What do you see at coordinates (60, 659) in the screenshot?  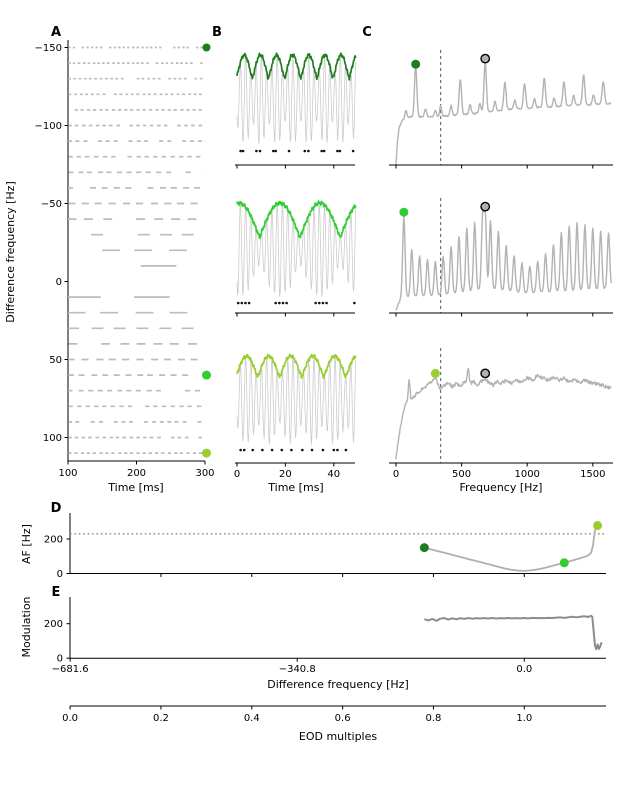 I see `e-ytick-label: 0` at bounding box center [60, 659].